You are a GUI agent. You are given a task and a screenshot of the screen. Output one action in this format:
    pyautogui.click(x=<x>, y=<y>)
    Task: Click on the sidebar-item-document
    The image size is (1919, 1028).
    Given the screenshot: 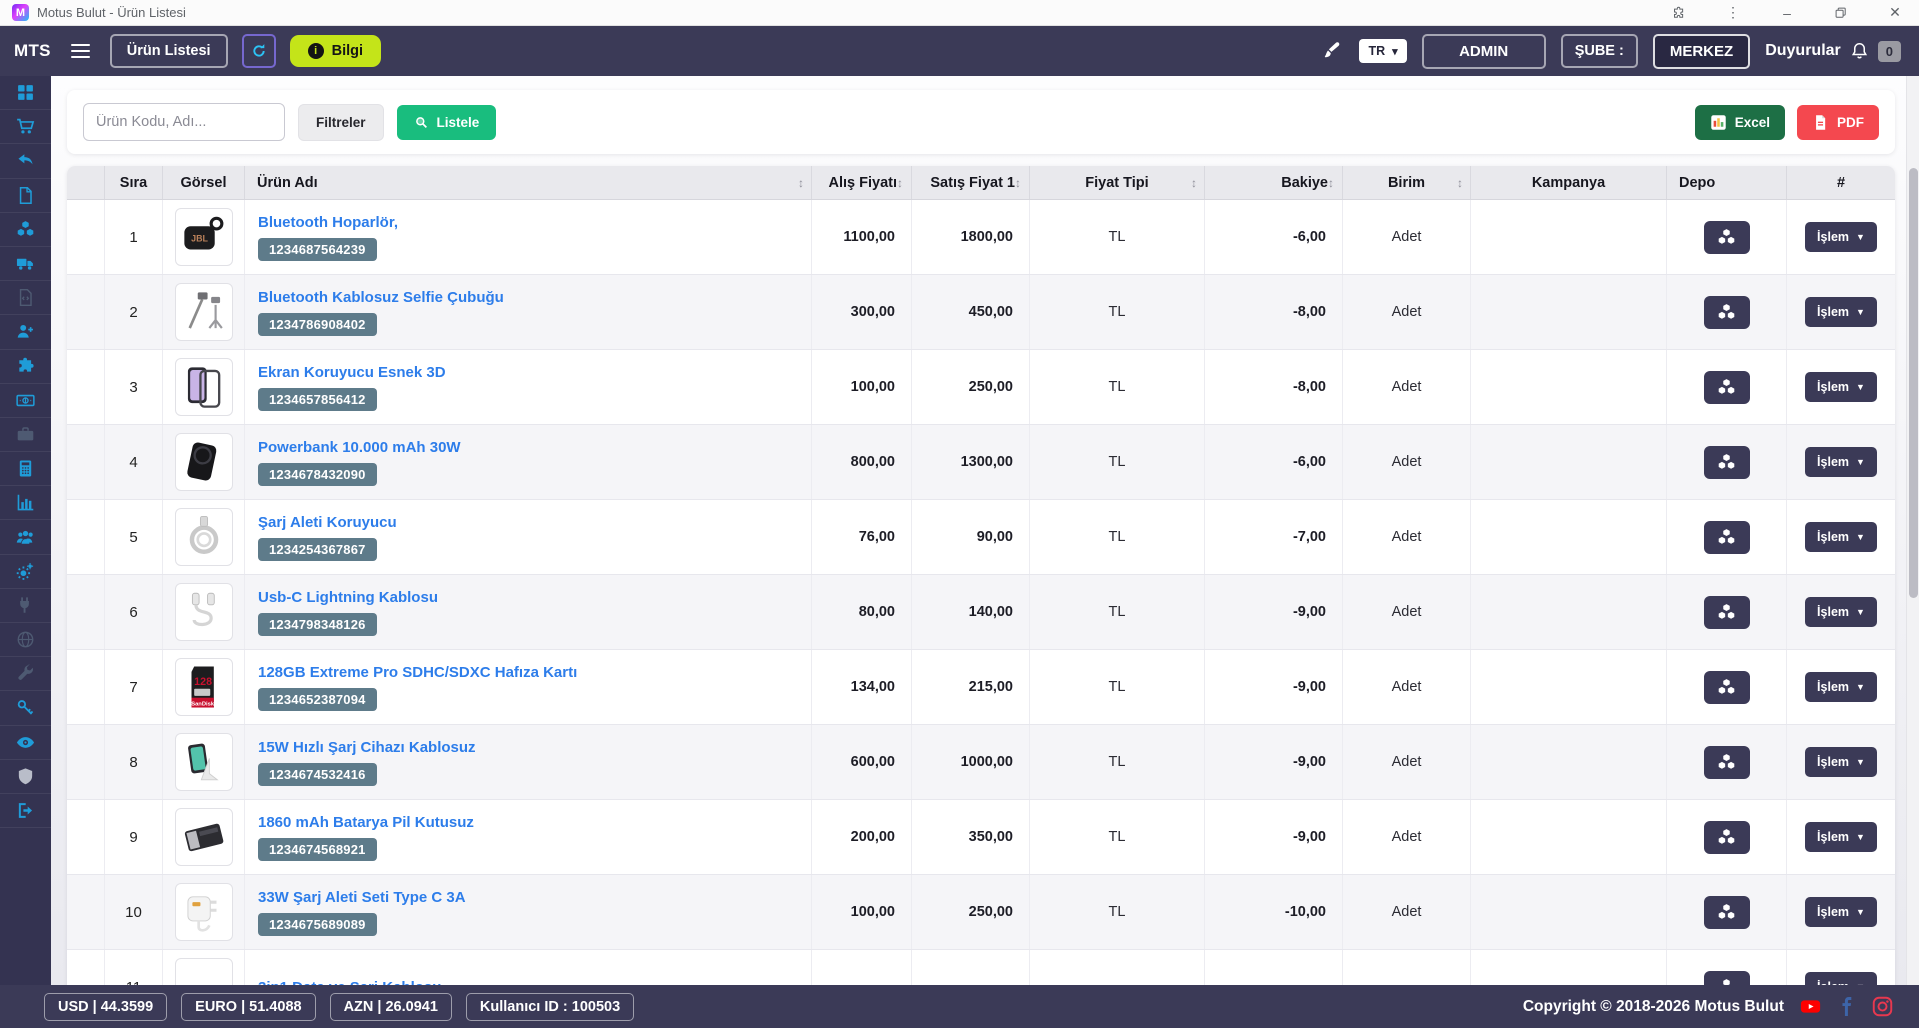 What is the action you would take?
    pyautogui.click(x=25, y=196)
    